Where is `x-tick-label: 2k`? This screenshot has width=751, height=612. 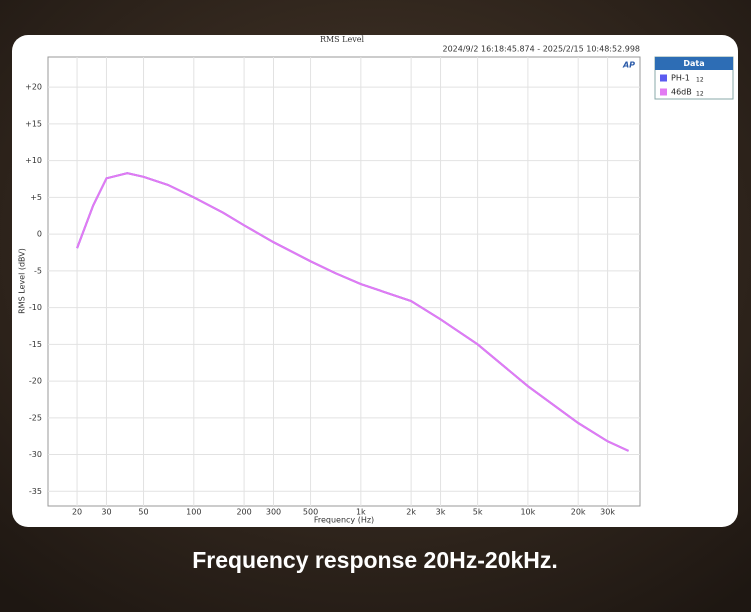
x-tick-label: 2k is located at coordinates (411, 512).